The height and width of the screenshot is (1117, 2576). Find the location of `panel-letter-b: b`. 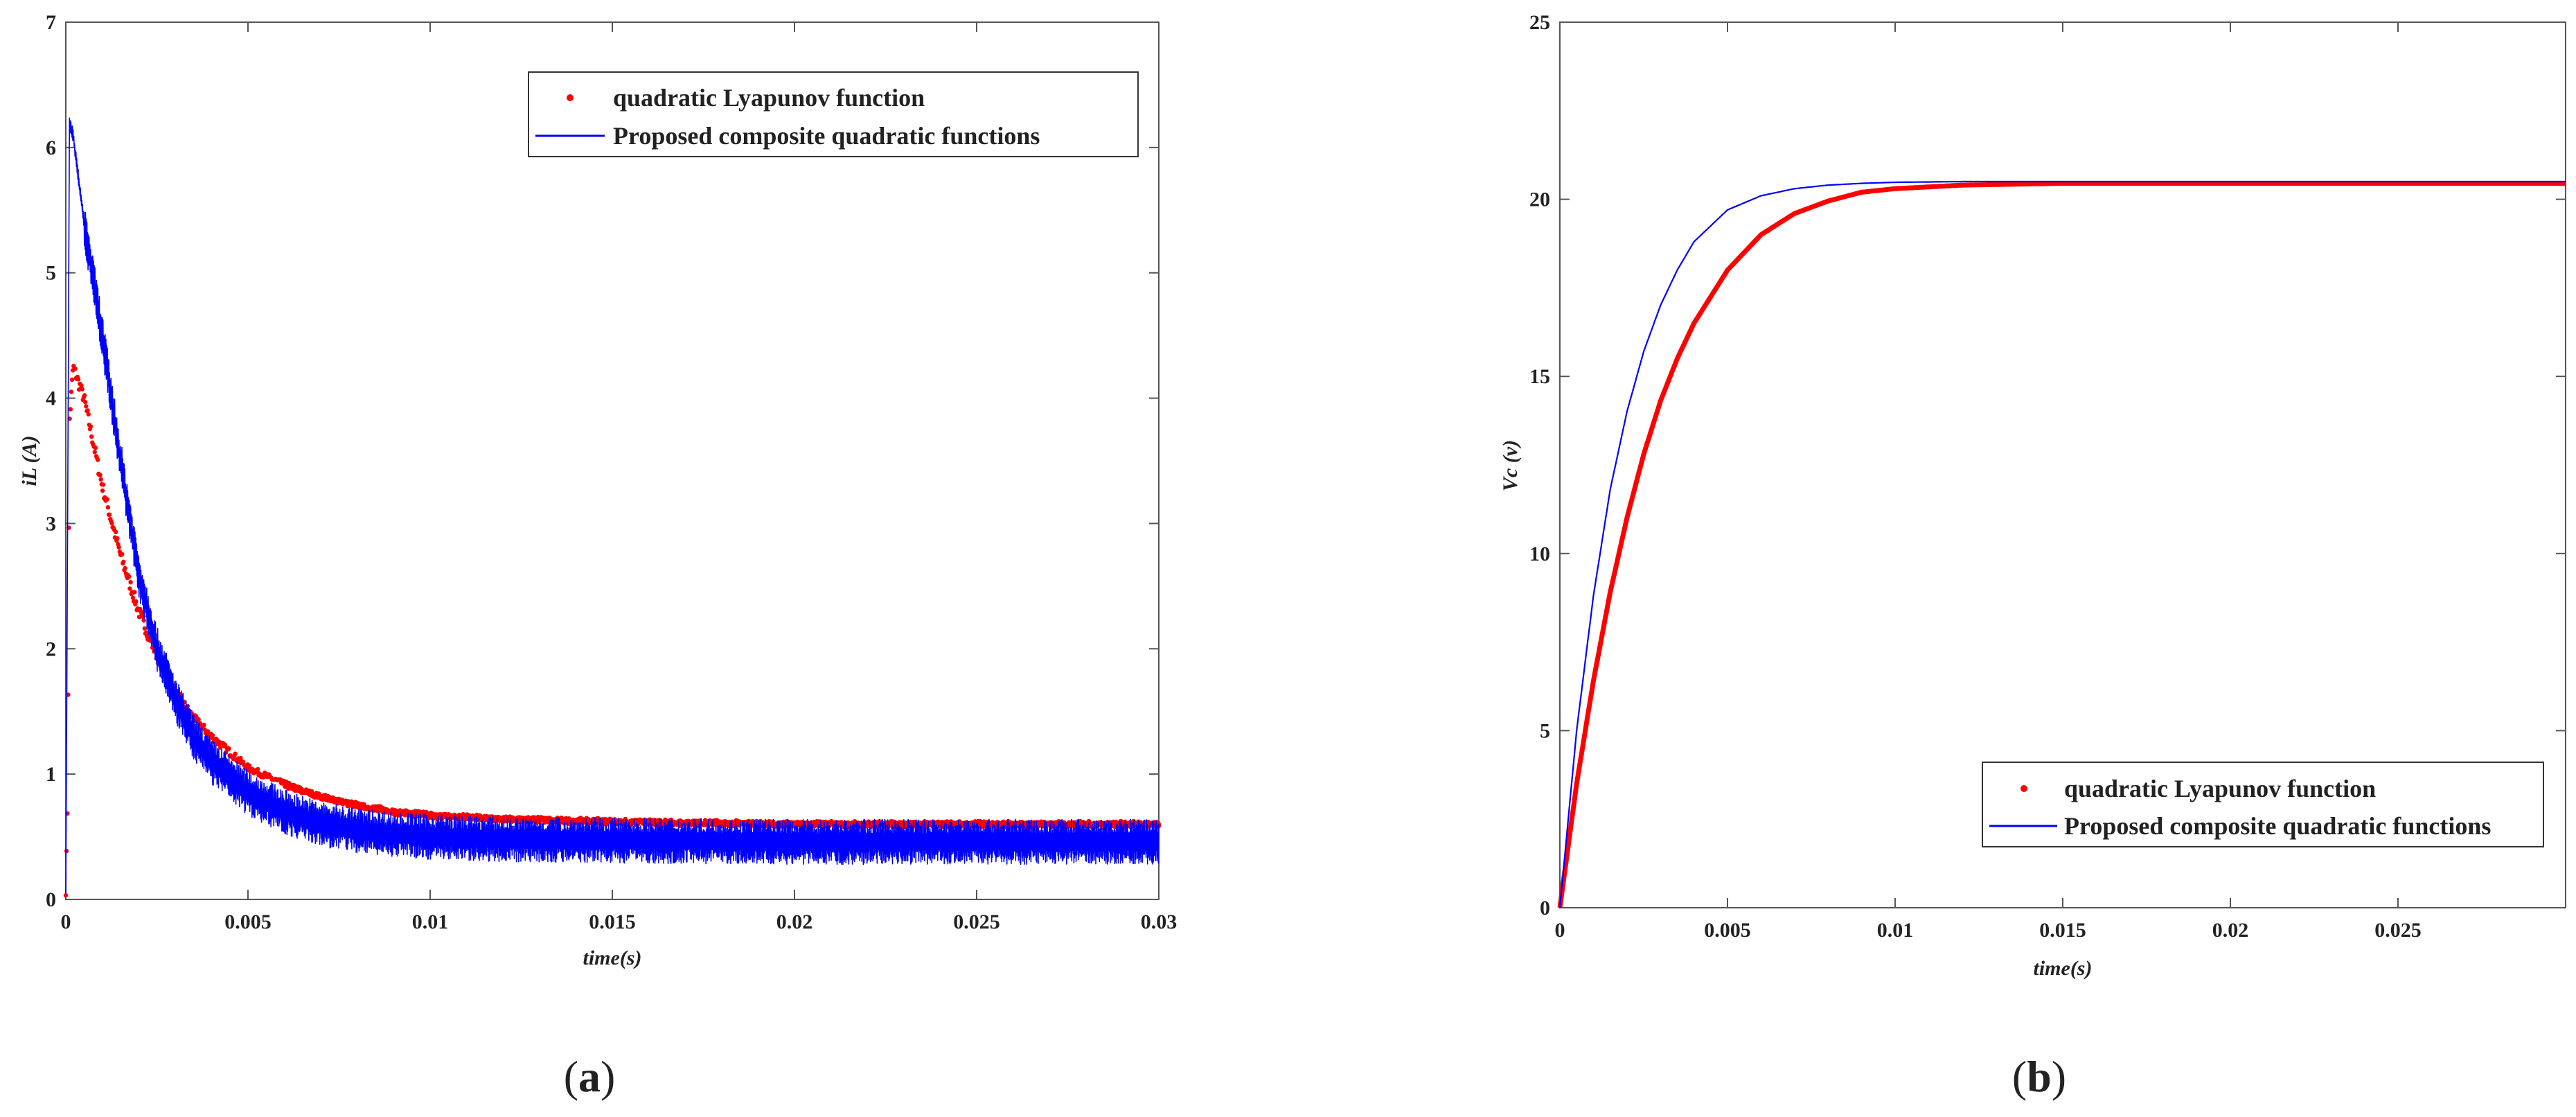

panel-letter-b: b is located at coordinates (2039, 1076).